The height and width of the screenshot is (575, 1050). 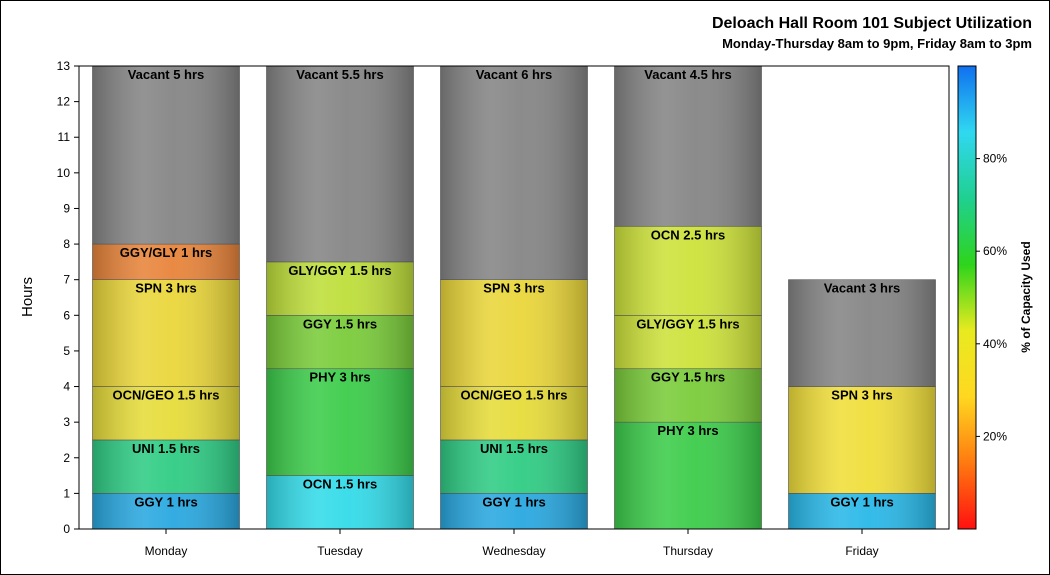 I want to click on segment-label: Vacant 6 hrs, so click(x=514, y=74).